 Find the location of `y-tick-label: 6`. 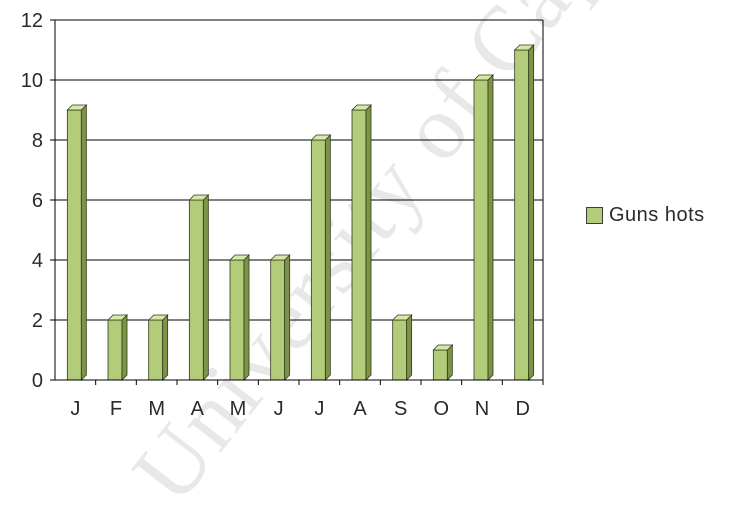

y-tick-label: 6 is located at coordinates (37, 201).